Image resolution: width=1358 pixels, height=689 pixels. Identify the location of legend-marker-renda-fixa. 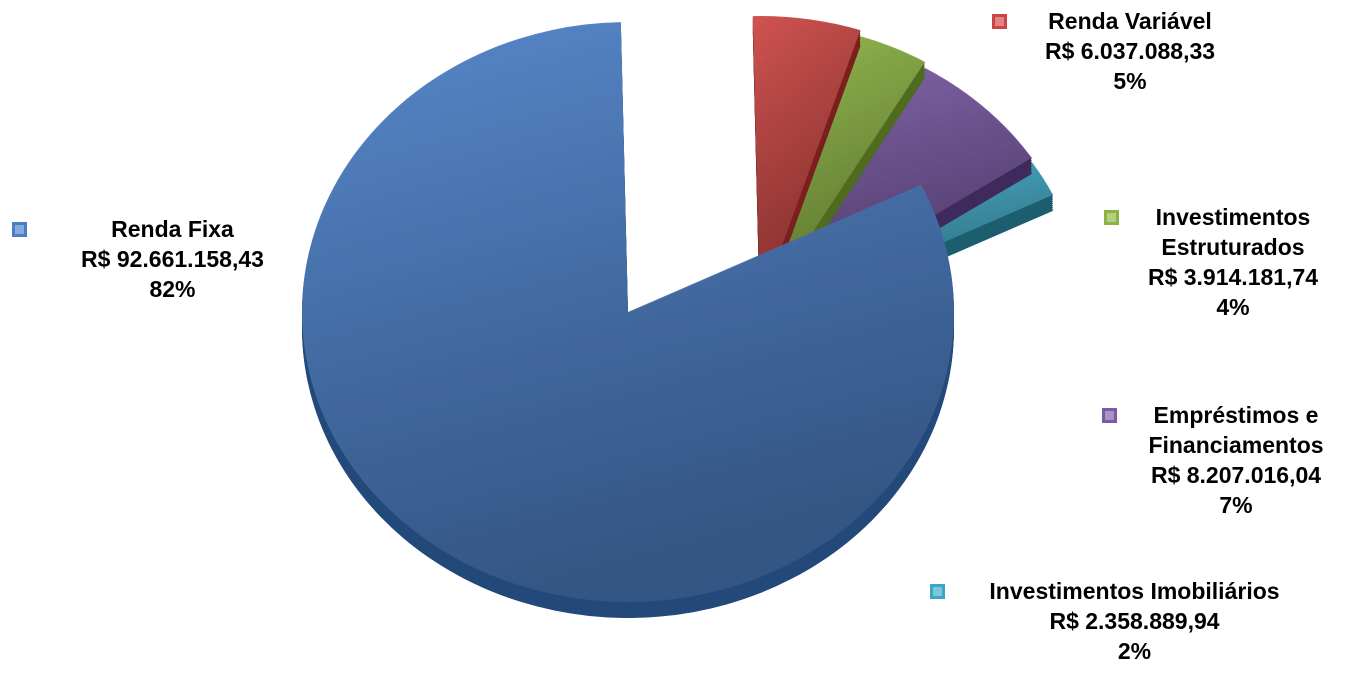
(19, 229).